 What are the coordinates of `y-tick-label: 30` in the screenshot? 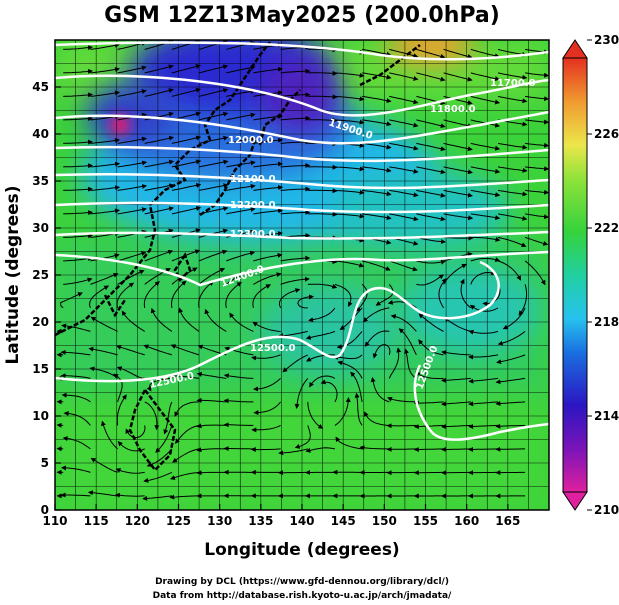 It's located at (40, 228).